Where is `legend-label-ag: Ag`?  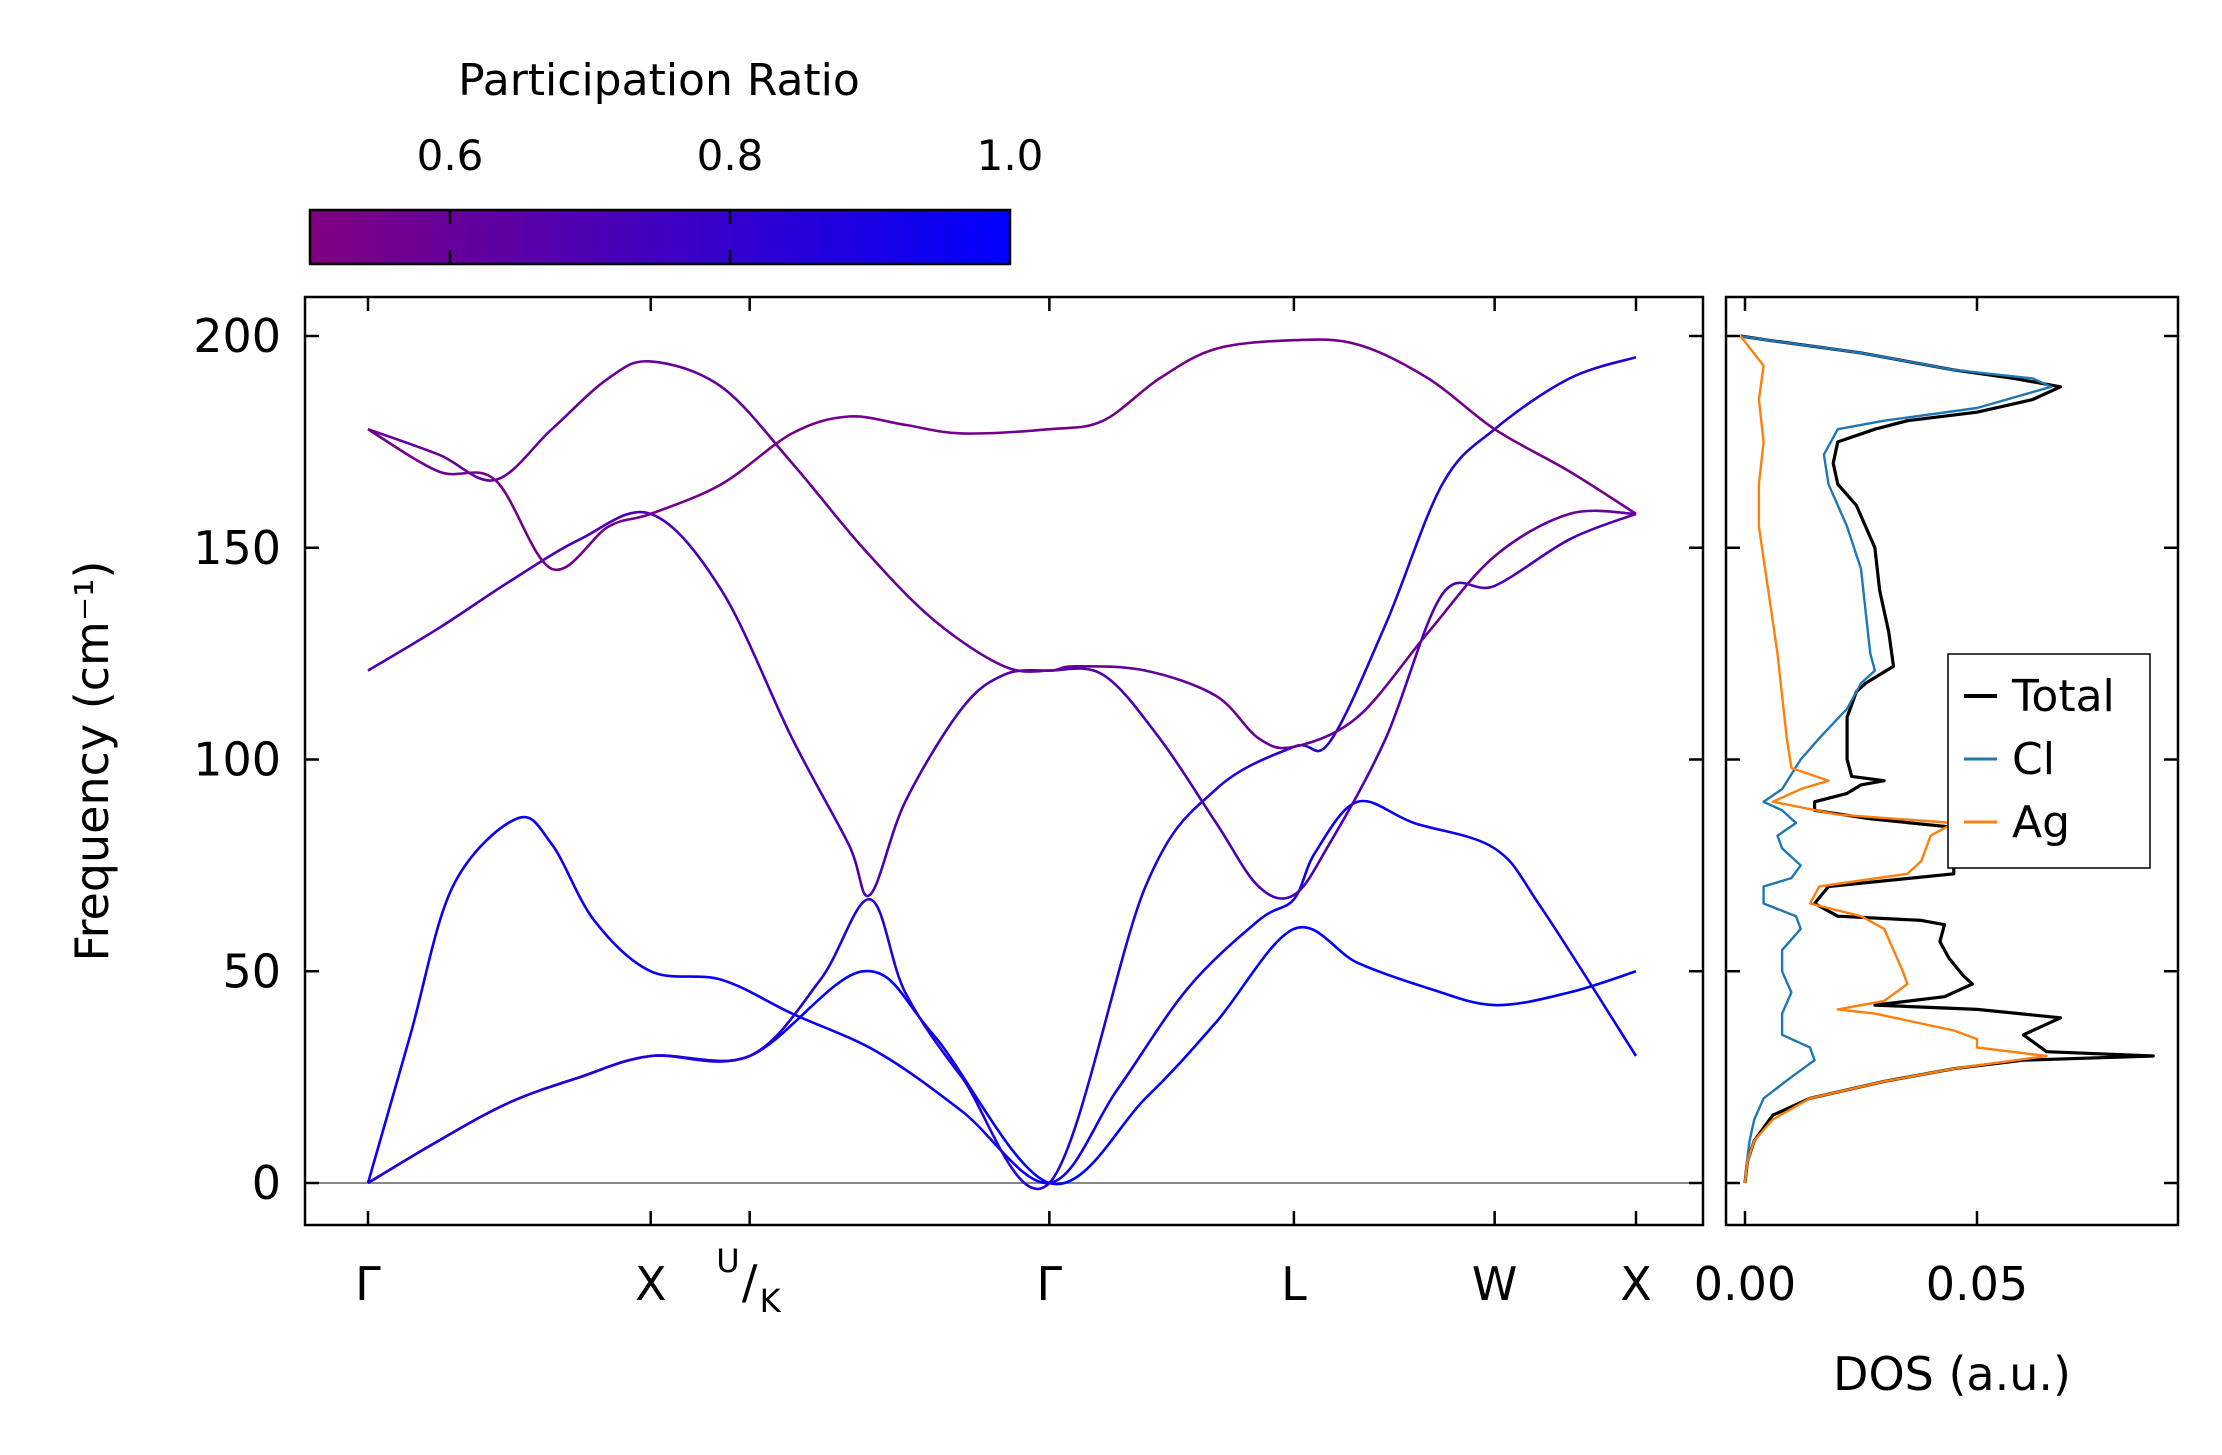
legend-label-ag: Ag is located at coordinates (2041, 822).